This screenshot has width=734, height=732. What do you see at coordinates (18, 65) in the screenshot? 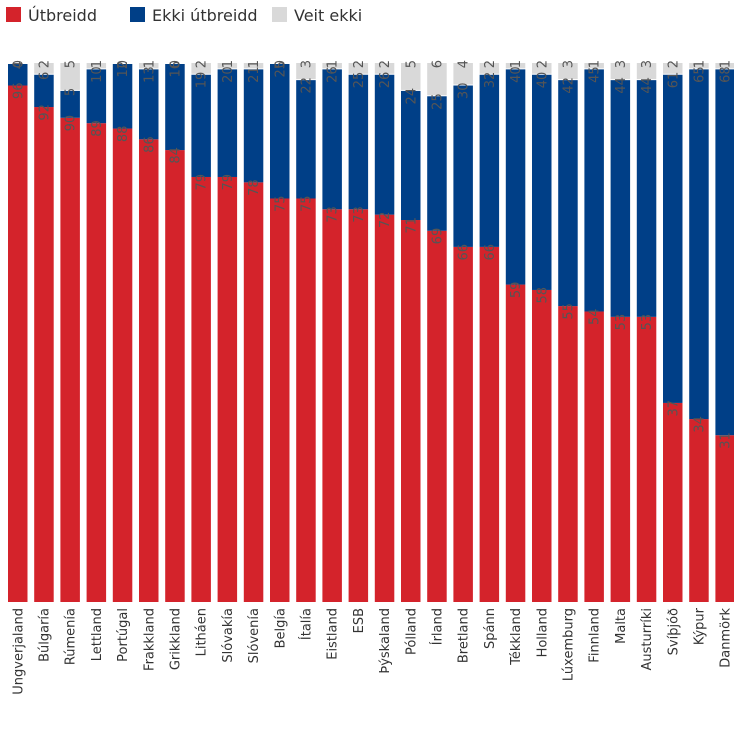
I see `label-ekki-utbreidd-ungverjaland: 4` at bounding box center [18, 65].